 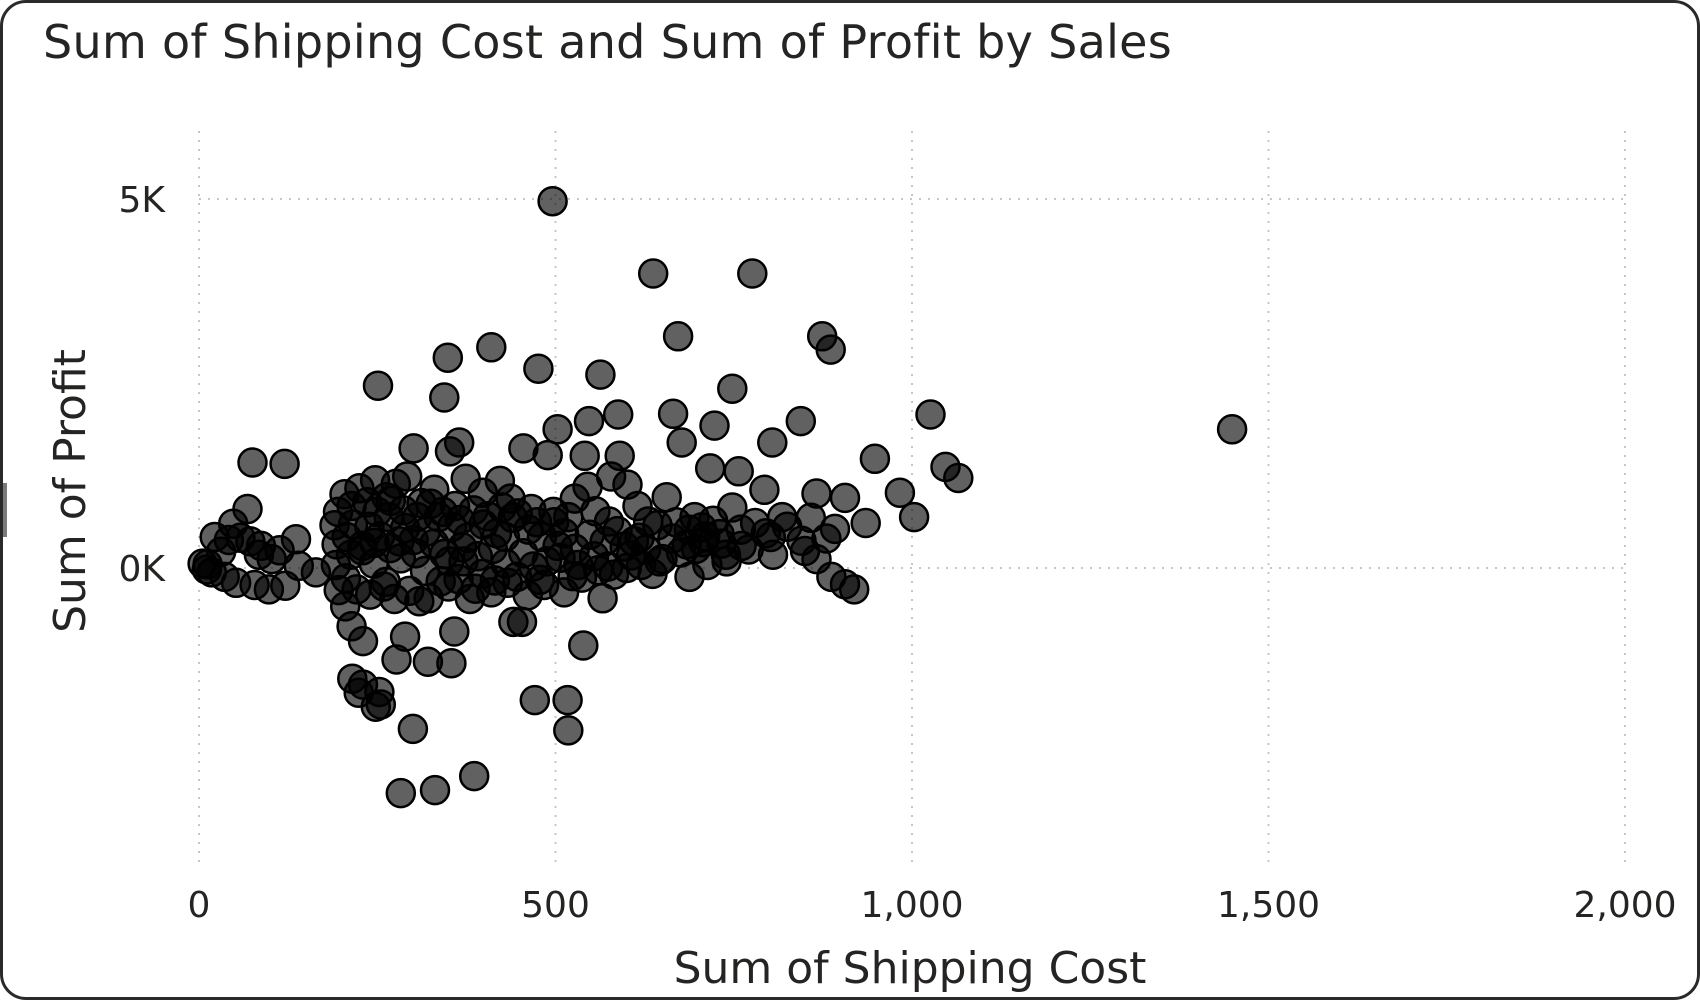 I want to click on x-tick-label: 0, so click(x=199, y=905).